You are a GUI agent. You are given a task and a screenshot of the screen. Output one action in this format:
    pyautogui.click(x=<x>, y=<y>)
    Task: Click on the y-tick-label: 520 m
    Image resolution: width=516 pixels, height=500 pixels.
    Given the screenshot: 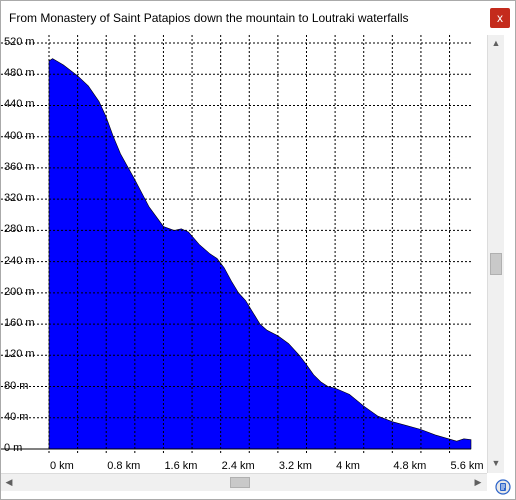 What is the action you would take?
    pyautogui.click(x=19, y=42)
    